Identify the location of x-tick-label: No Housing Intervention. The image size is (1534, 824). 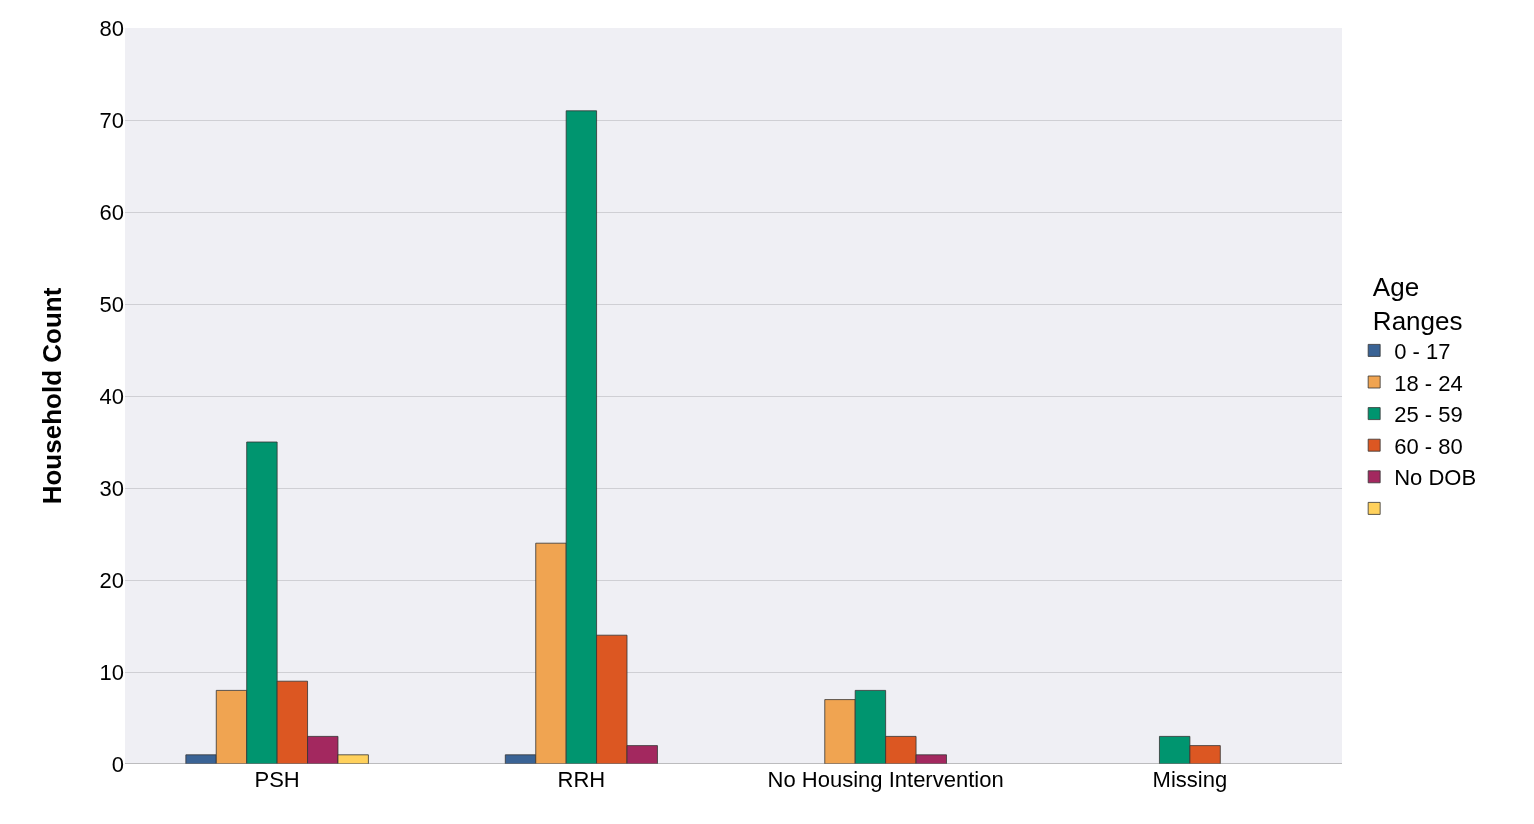
(885, 779).